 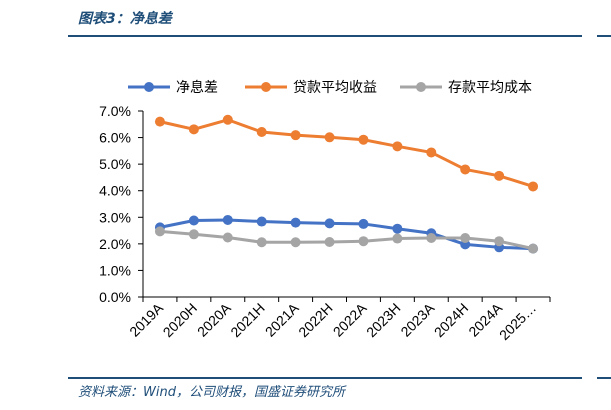 I want to click on legend-item: 存款平均成本, so click(x=466, y=88).